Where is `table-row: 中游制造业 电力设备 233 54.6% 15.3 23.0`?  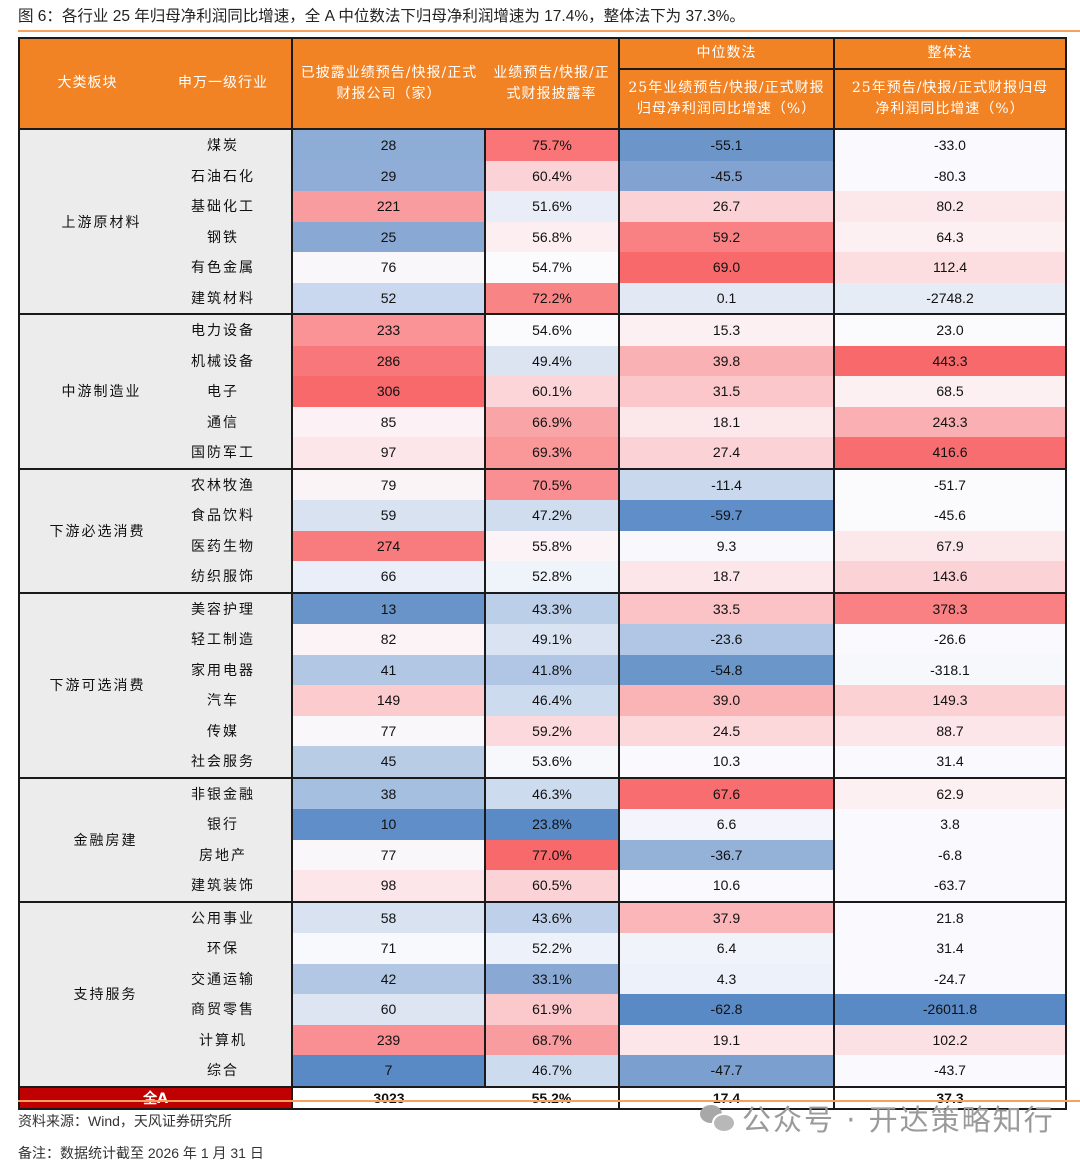
table-row: 中游制造业 电力设备 233 54.6% 15.3 23.0 is located at coordinates (542, 391).